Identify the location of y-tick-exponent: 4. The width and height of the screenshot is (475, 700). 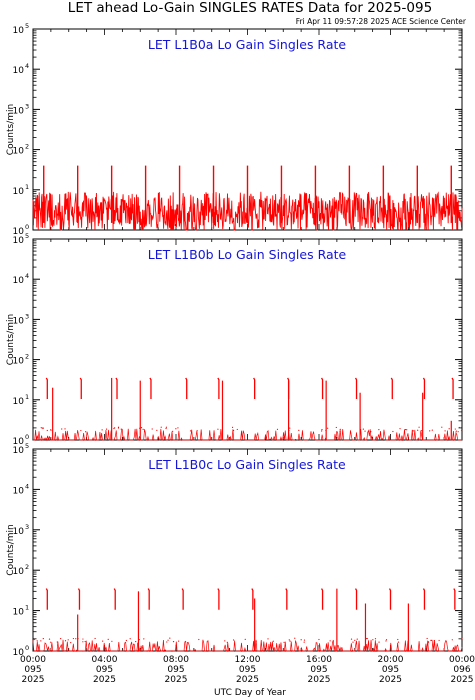
(27, 66).